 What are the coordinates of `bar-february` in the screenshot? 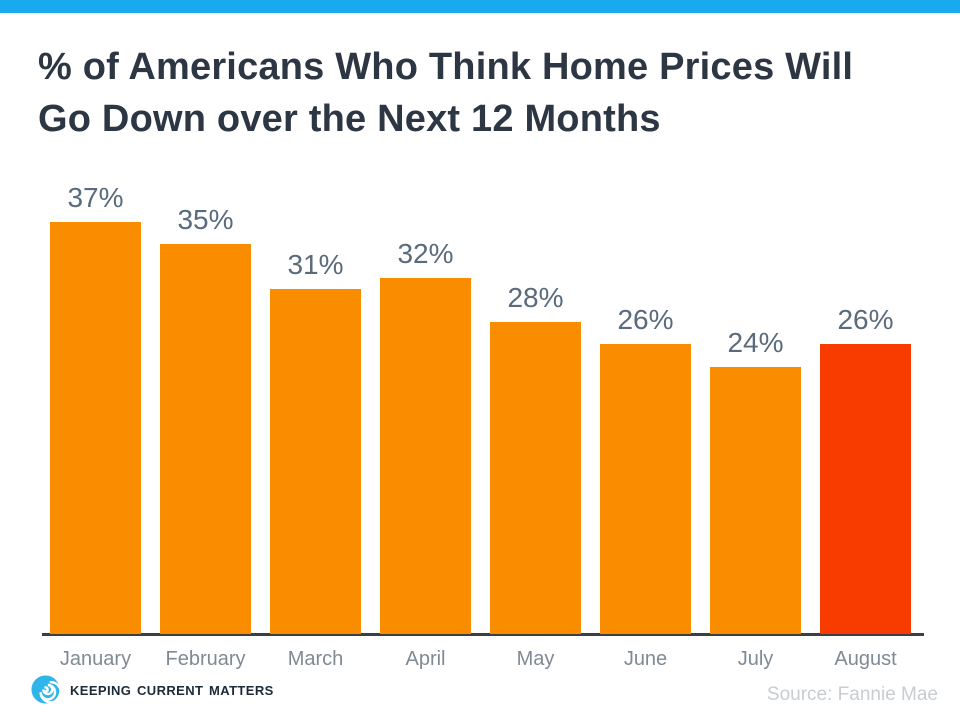 It's located at (205, 439).